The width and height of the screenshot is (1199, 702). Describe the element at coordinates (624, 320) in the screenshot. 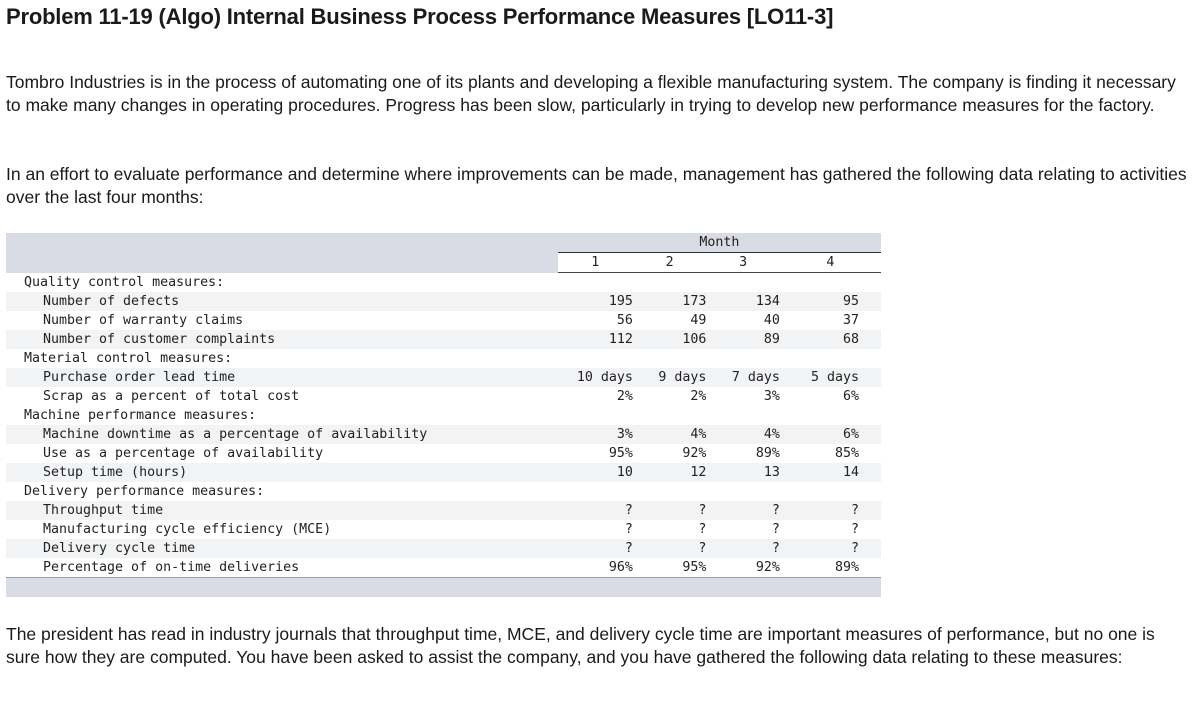

I see `row-value-month-1: 56` at that location.